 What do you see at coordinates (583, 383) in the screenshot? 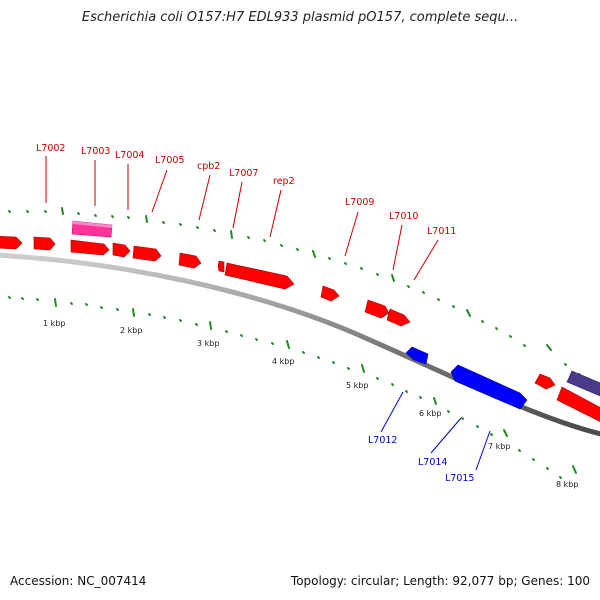
I see `purple-feature` at bounding box center [583, 383].